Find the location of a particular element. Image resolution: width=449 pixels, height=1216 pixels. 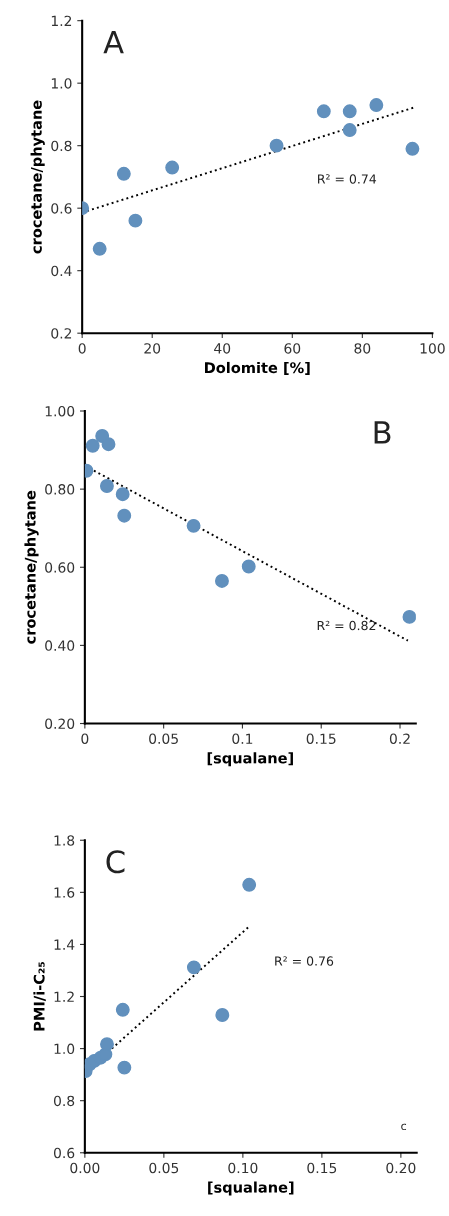

x-tick-label: 60 is located at coordinates (292, 348).